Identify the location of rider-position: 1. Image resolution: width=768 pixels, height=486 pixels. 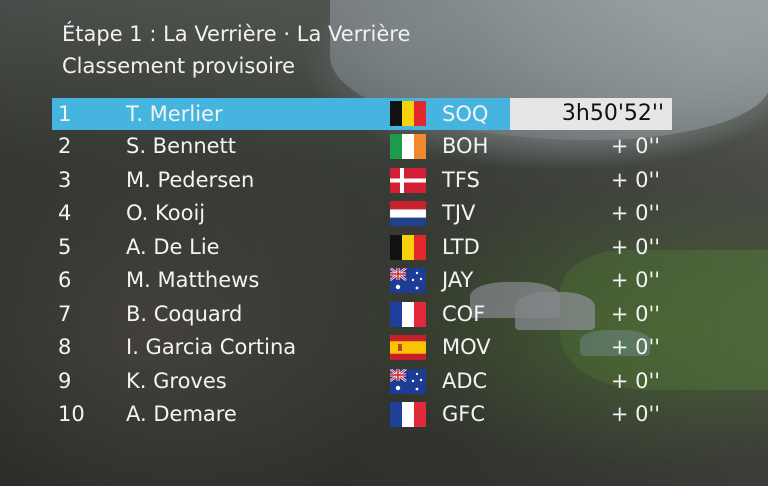
(64, 114).